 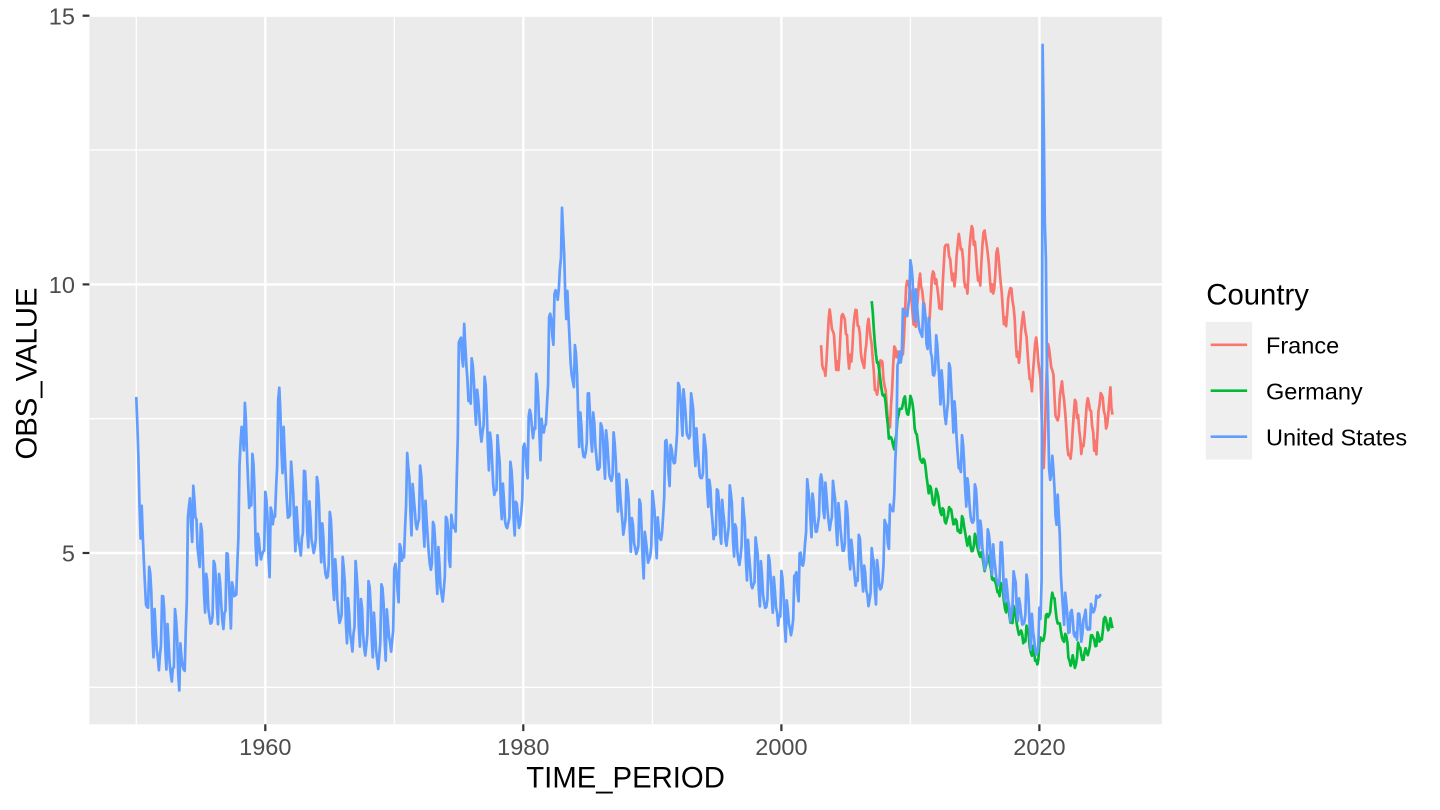 What do you see at coordinates (1314, 391) in the screenshot?
I see `svg-text: Germany` at bounding box center [1314, 391].